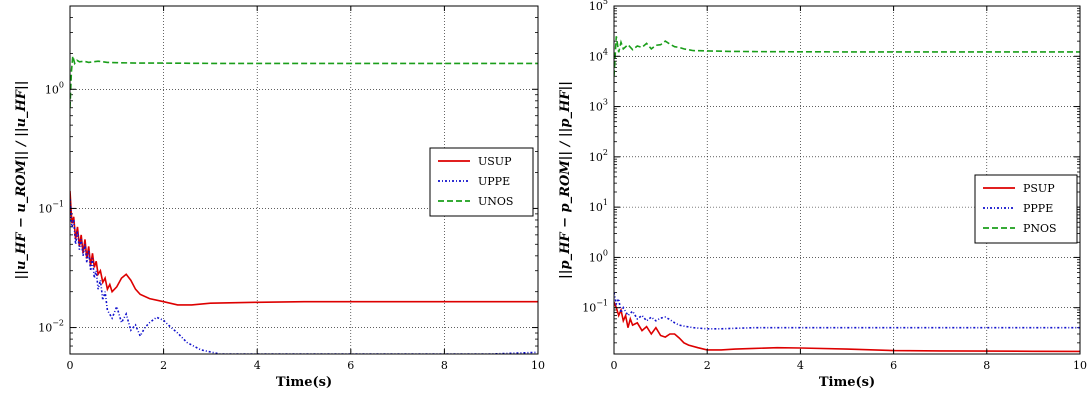  I want to click on series-line-pnos, so click(847, 56).